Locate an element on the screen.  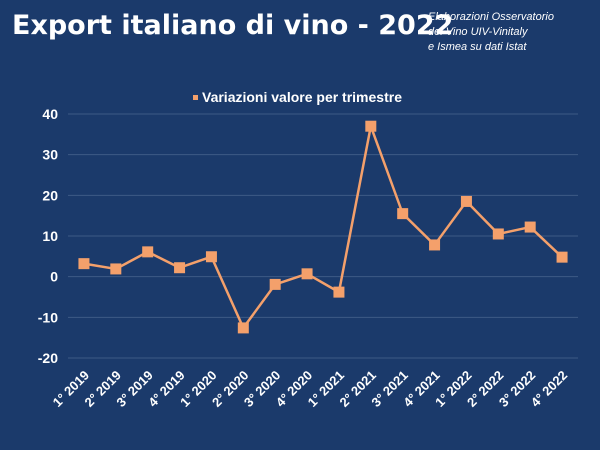
legend-swatch is located at coordinates (195, 97).